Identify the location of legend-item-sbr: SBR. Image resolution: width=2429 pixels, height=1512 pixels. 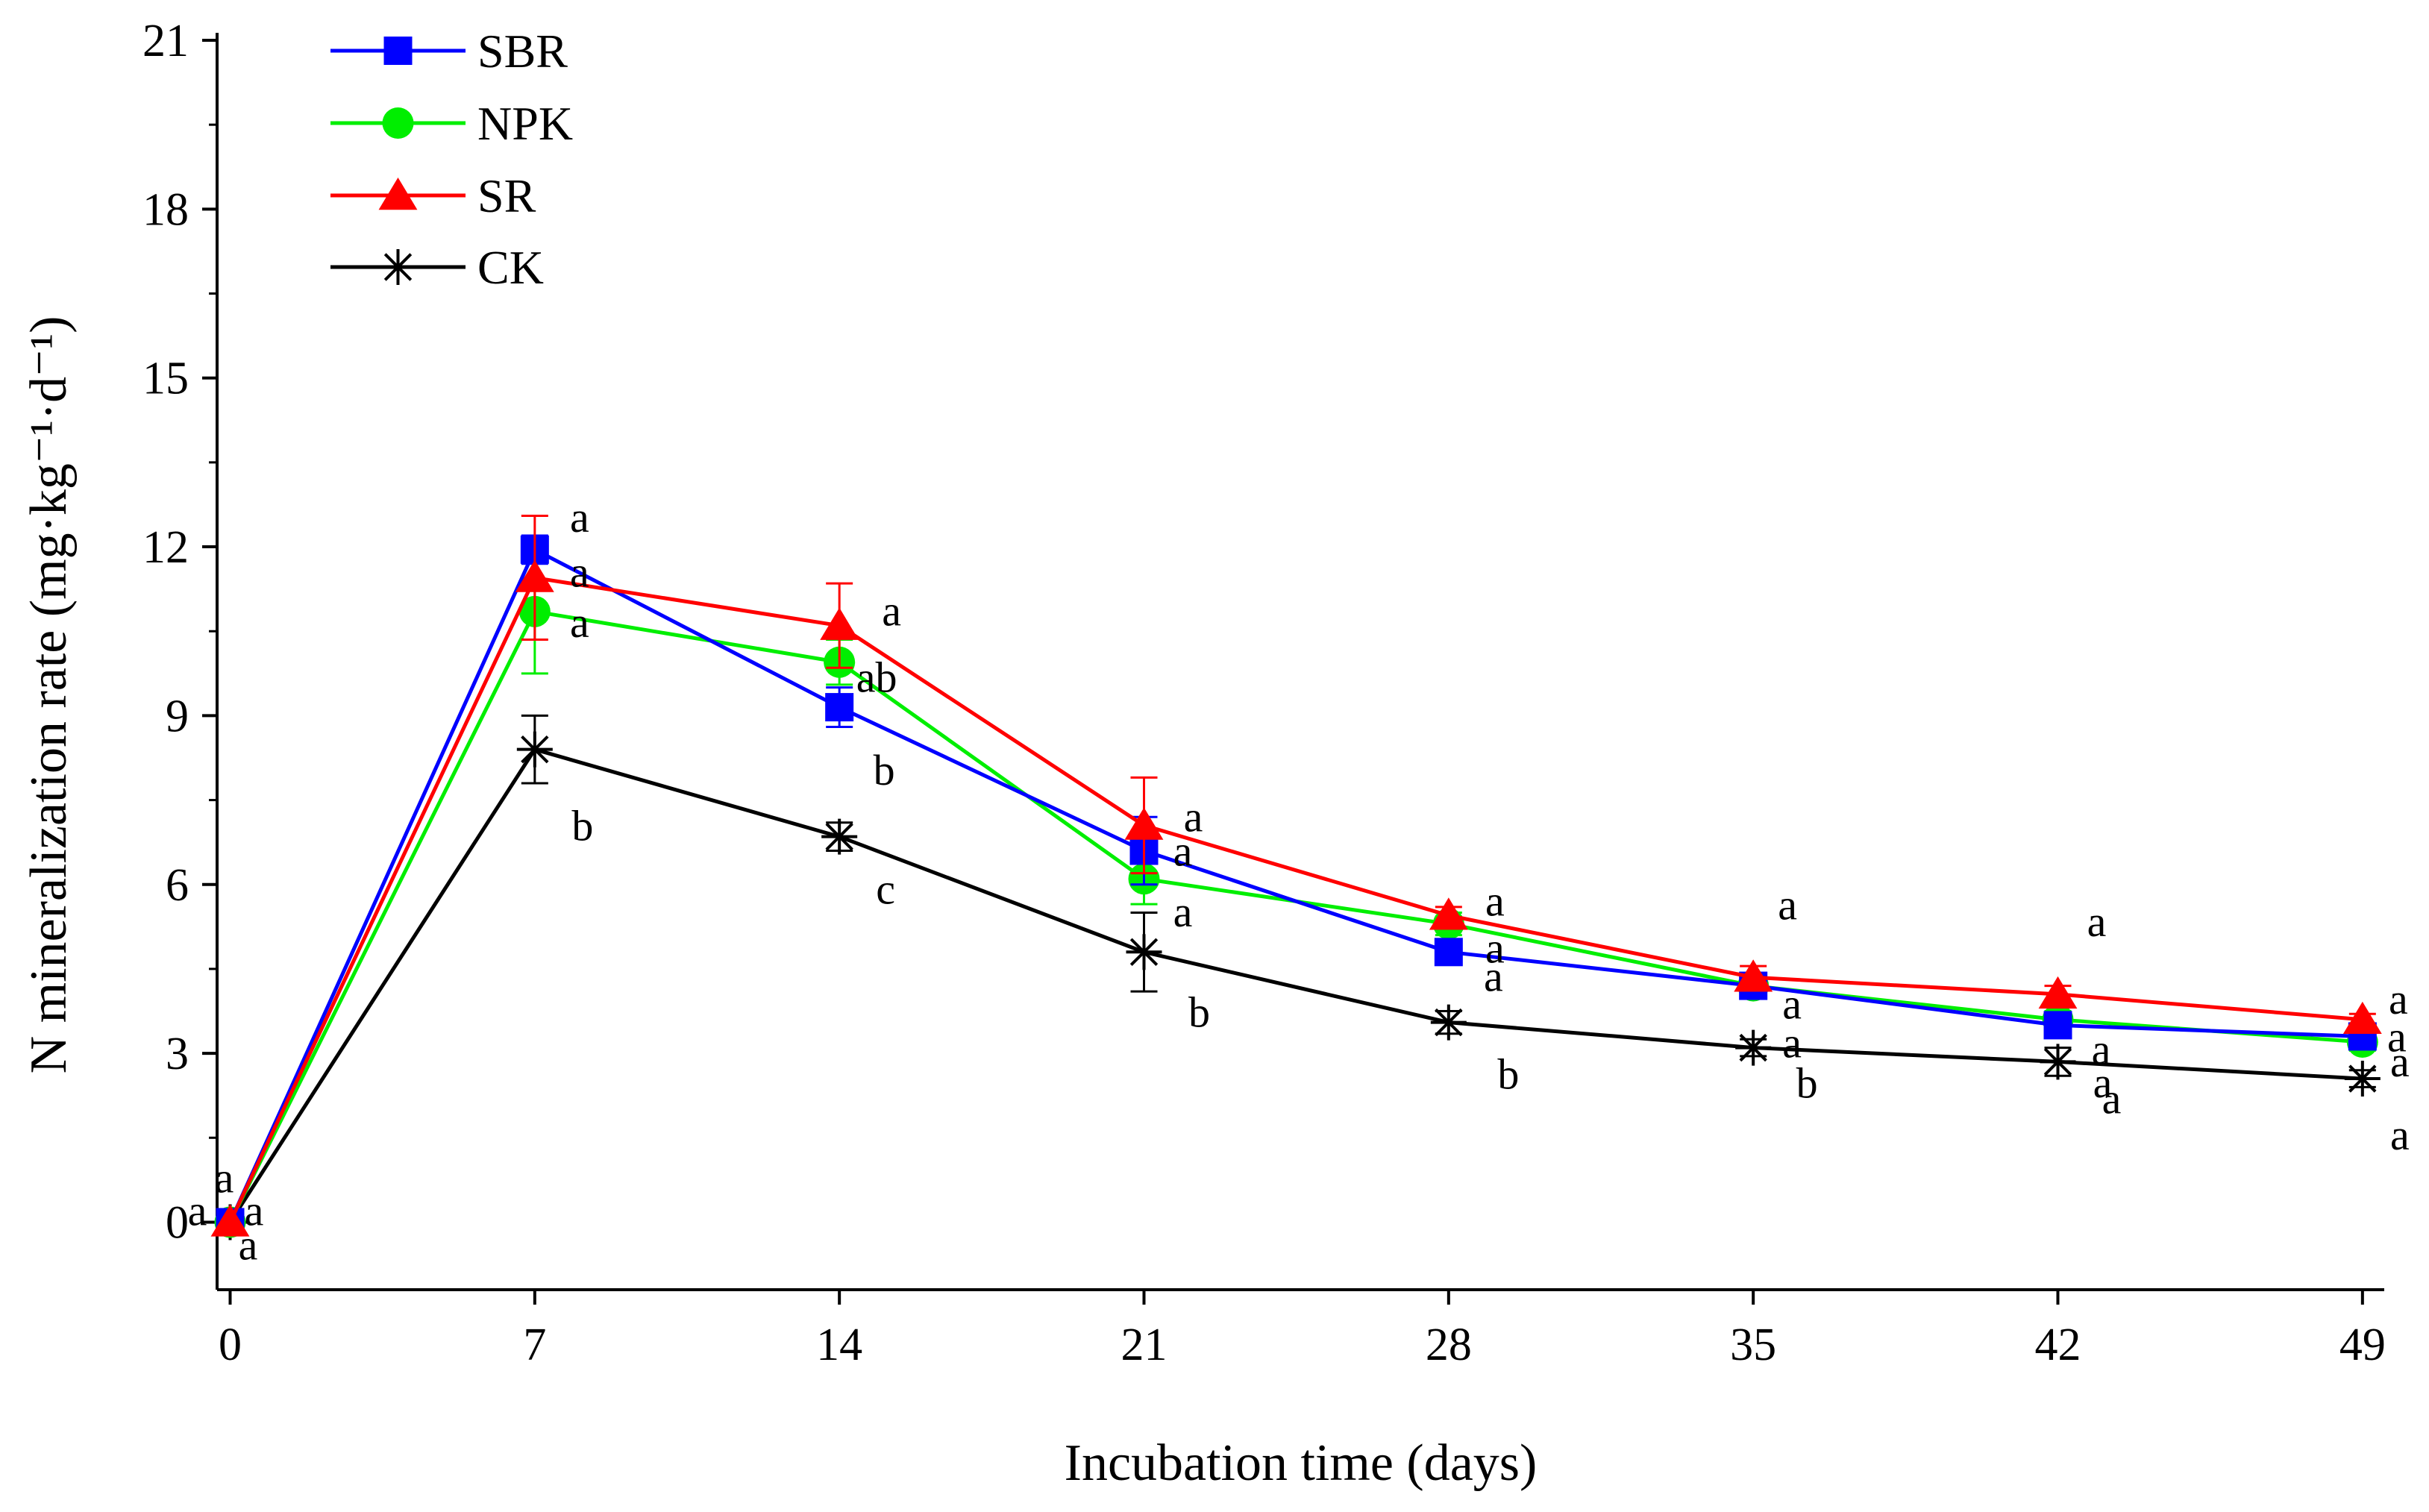
(449, 51).